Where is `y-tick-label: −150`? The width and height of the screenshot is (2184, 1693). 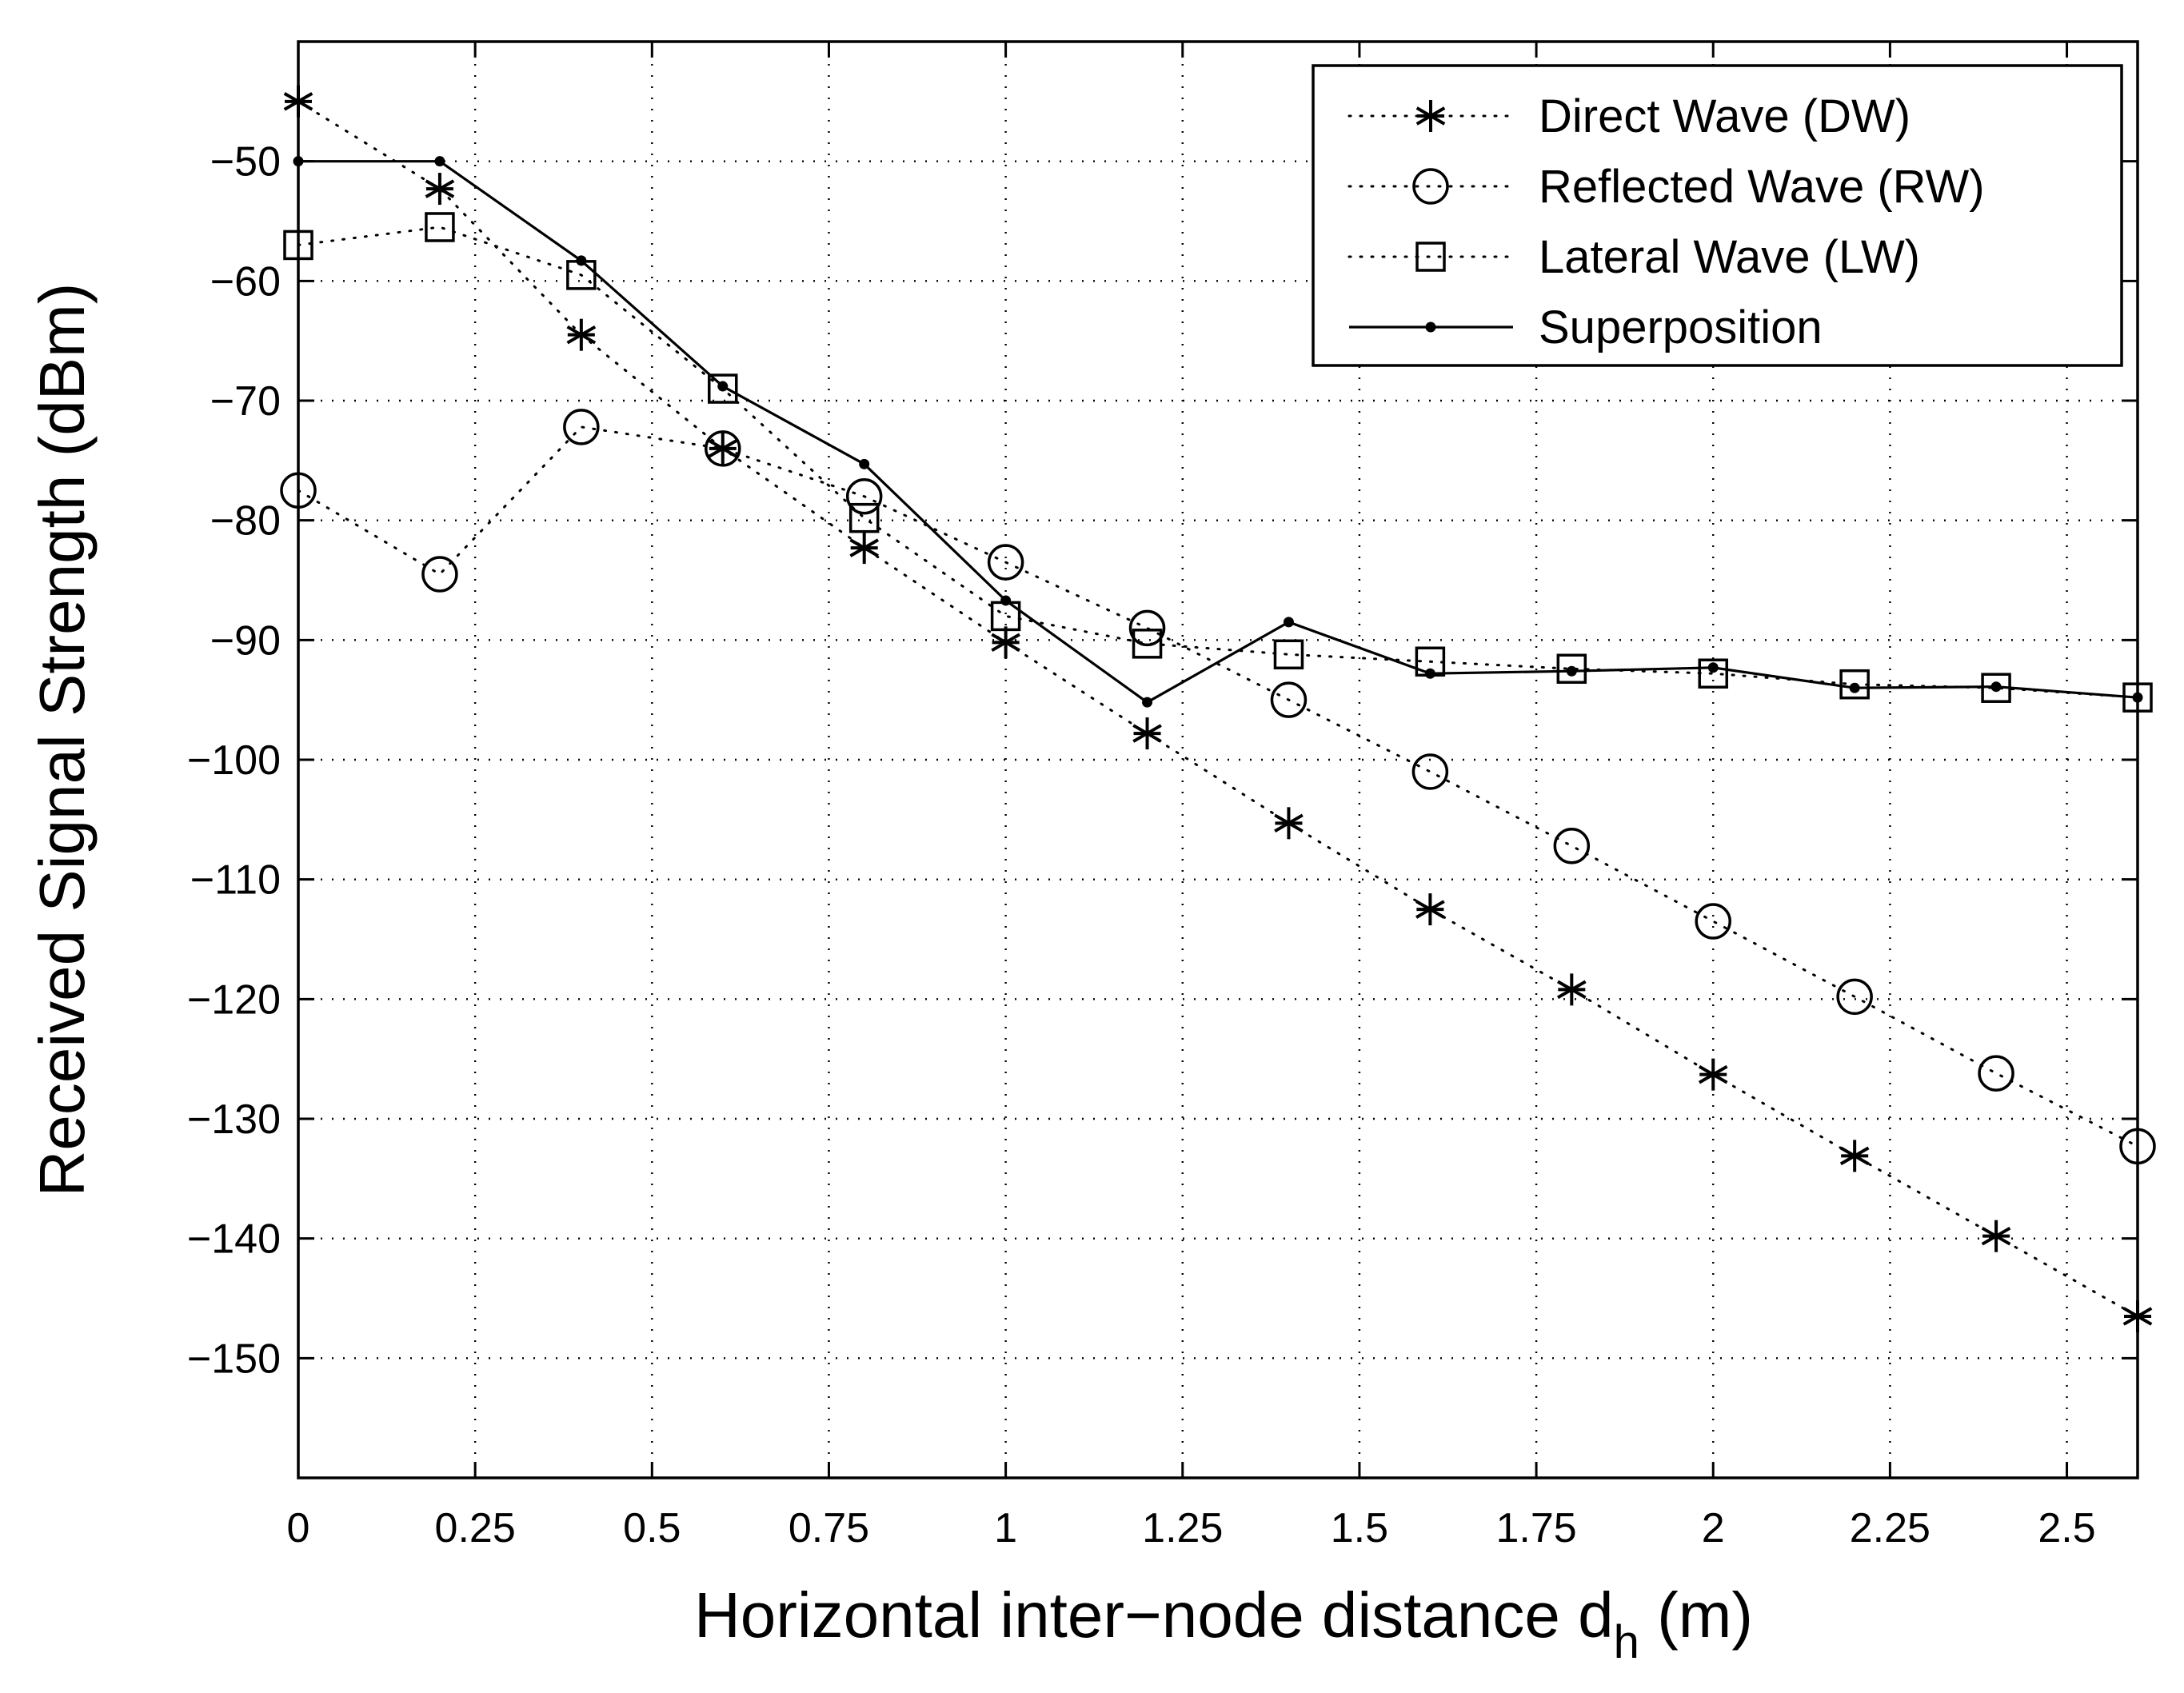 y-tick-label: −150 is located at coordinates (234, 1359).